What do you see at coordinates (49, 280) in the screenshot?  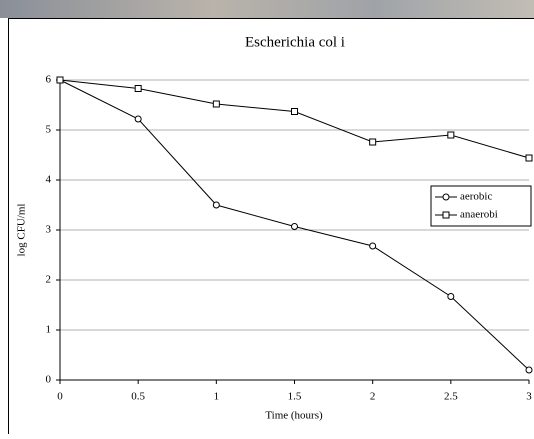 I see `y-tick-label: 2` at bounding box center [49, 280].